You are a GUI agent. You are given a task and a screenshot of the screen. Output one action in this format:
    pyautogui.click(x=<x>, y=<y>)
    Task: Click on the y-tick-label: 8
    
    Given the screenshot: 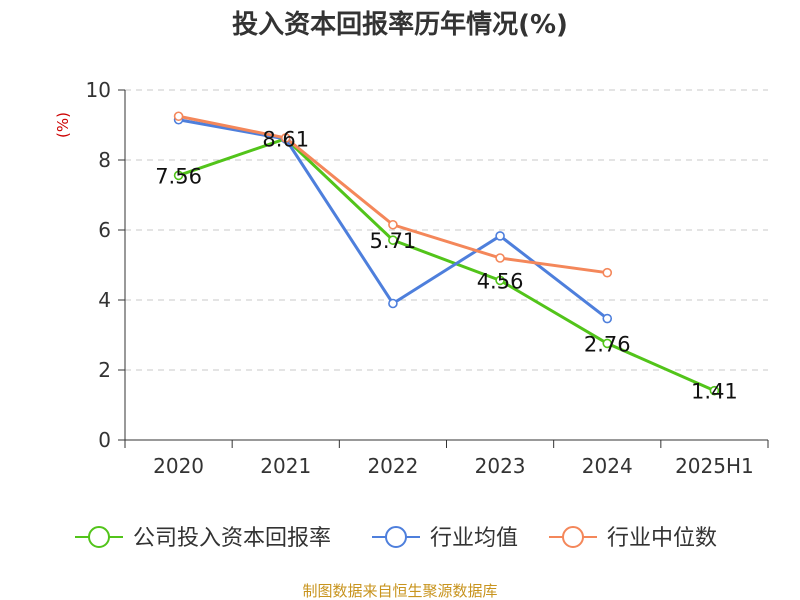 What is the action you would take?
    pyautogui.click(x=104, y=160)
    